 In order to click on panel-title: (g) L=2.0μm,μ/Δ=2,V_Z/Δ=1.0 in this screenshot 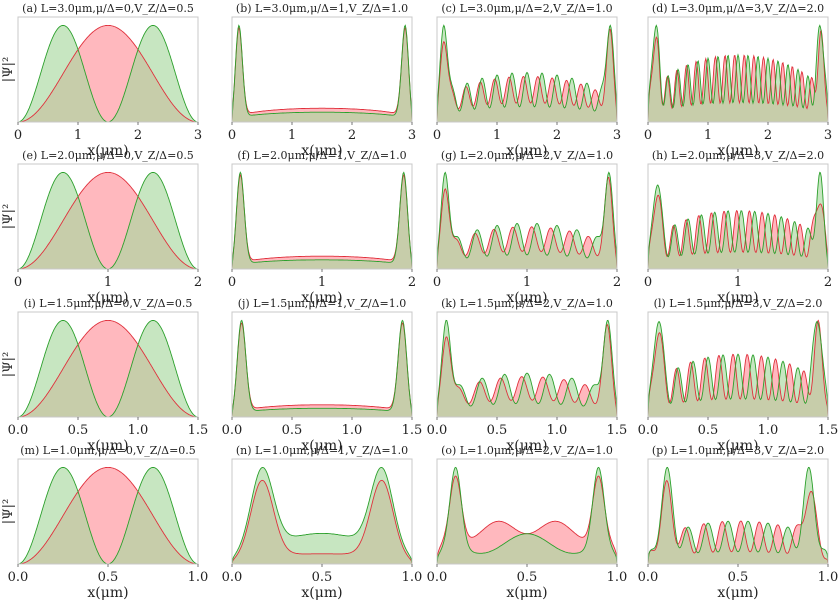, I will do `click(527, 155)`.